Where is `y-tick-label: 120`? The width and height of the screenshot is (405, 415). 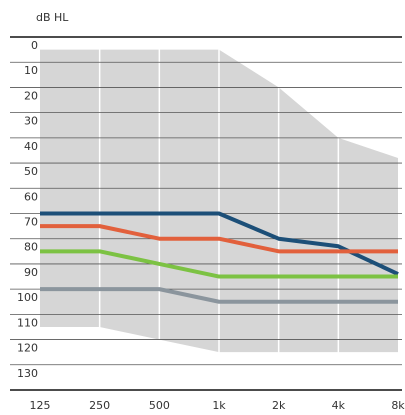 y-tick-label: 120 is located at coordinates (27, 348).